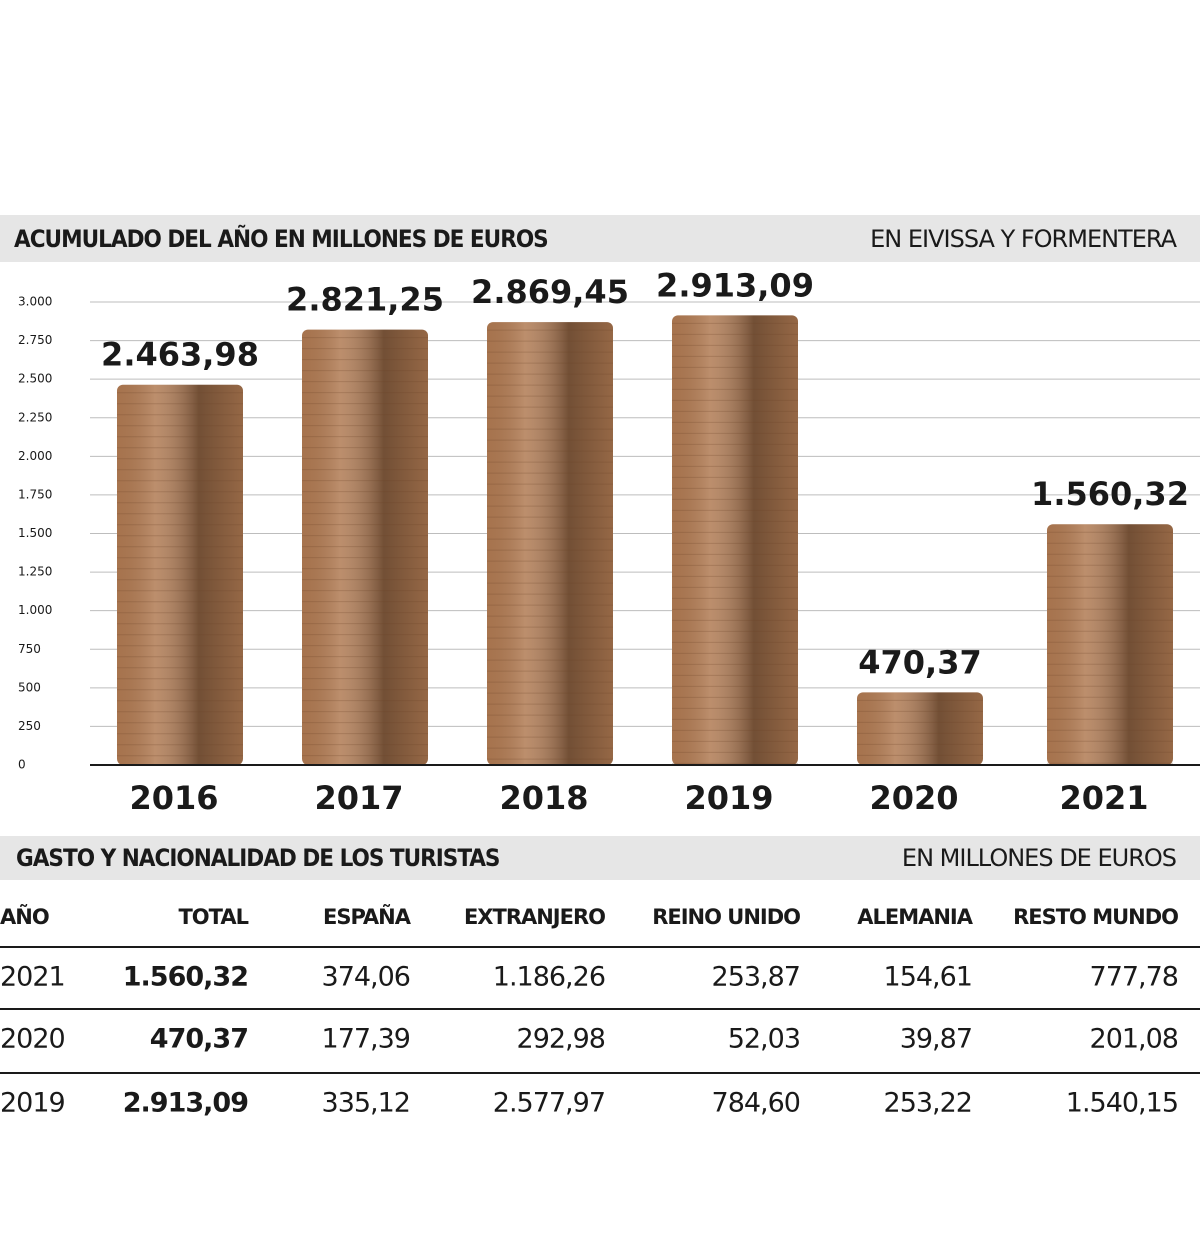 The image size is (1200, 1246). Describe the element at coordinates (29, 726) in the screenshot. I see `y-tick-label: 250` at that location.